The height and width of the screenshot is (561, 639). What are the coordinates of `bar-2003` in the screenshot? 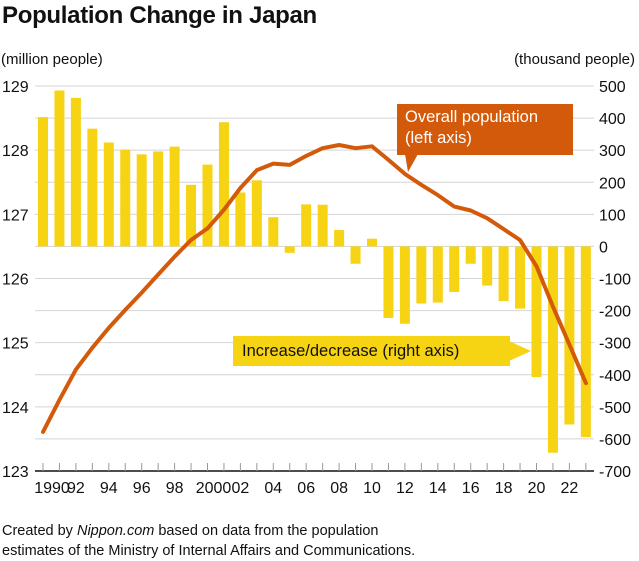 It's located at (256, 213).